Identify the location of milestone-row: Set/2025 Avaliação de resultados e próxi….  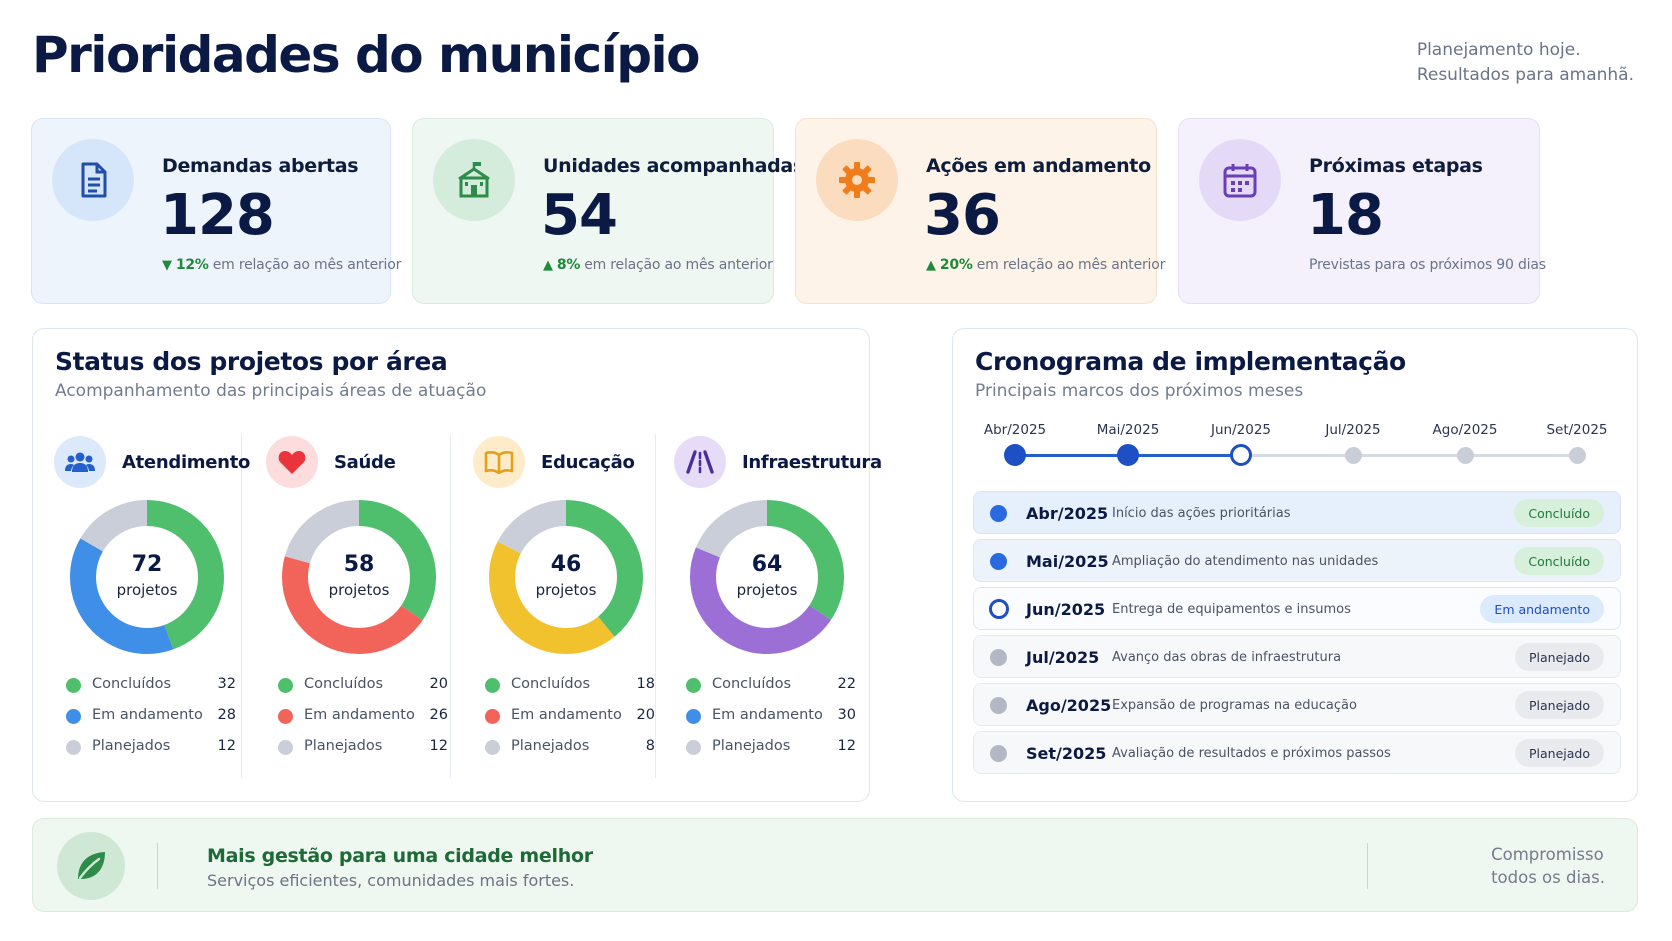
(1297, 752).